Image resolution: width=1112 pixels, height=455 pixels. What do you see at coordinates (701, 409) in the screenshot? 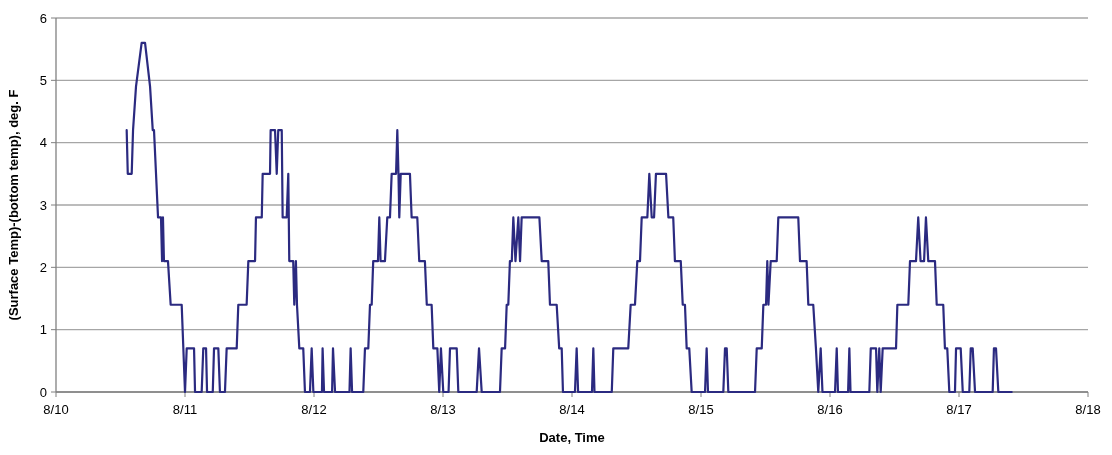
I see `x-tick-label: 8/15` at bounding box center [701, 409].